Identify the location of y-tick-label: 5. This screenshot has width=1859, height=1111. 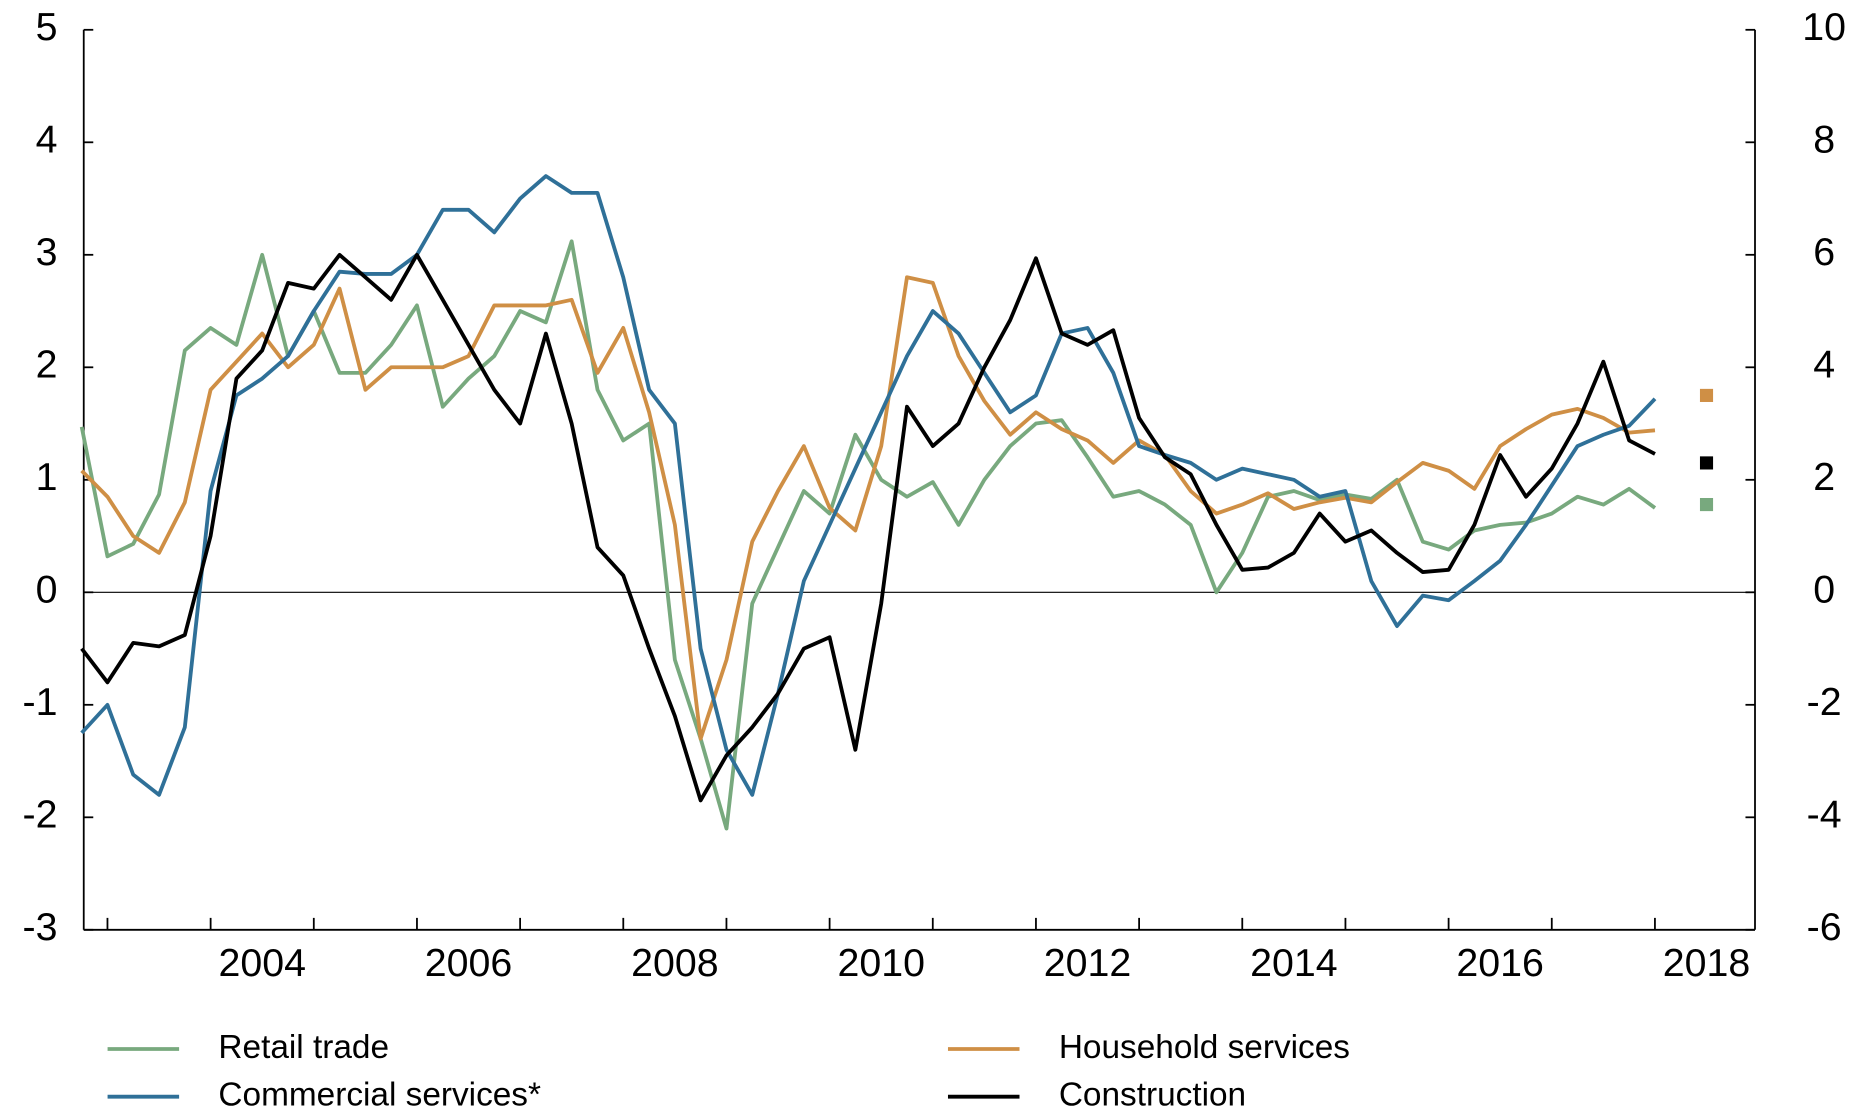
(47, 27).